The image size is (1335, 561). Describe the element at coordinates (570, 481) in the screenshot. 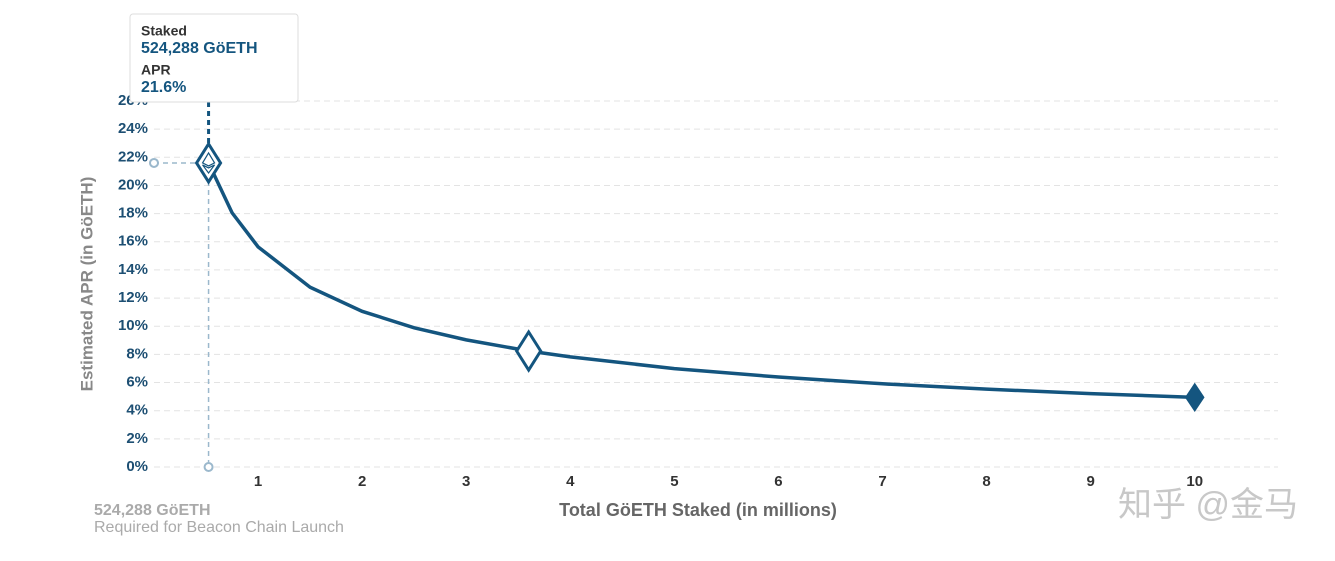

I see `x-tick-label: 4` at that location.